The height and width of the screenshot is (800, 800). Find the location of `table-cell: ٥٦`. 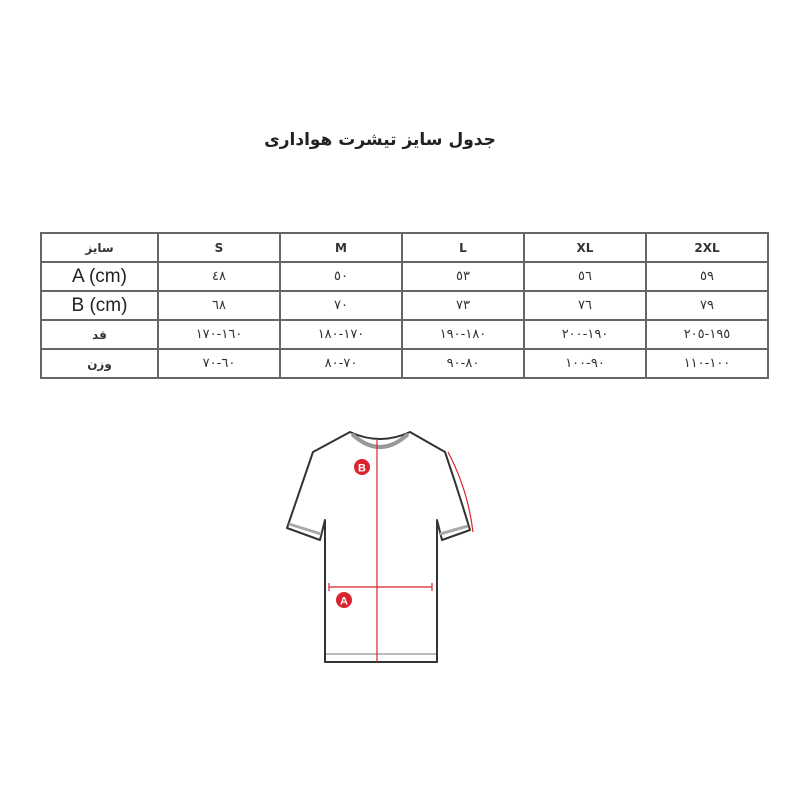

table-cell: ٥٦ is located at coordinates (585, 276).